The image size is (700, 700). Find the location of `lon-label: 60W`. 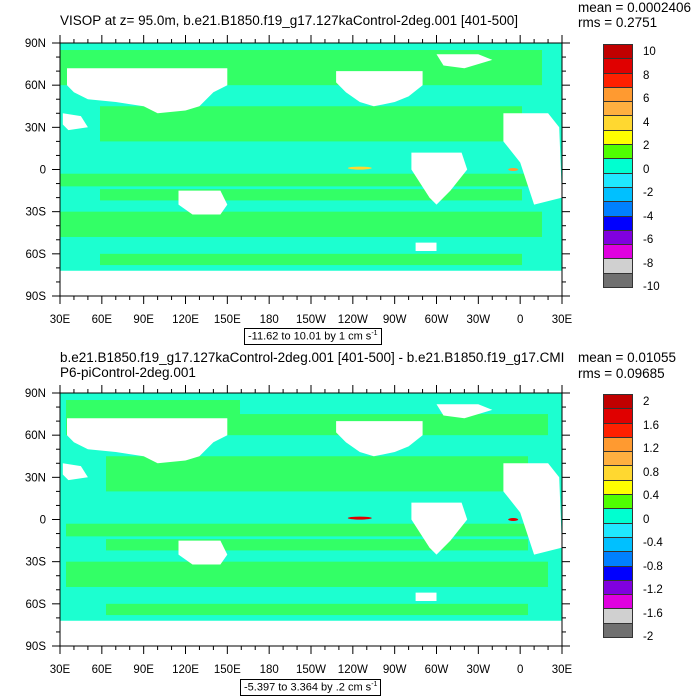

lon-label: 60W is located at coordinates (437, 670).